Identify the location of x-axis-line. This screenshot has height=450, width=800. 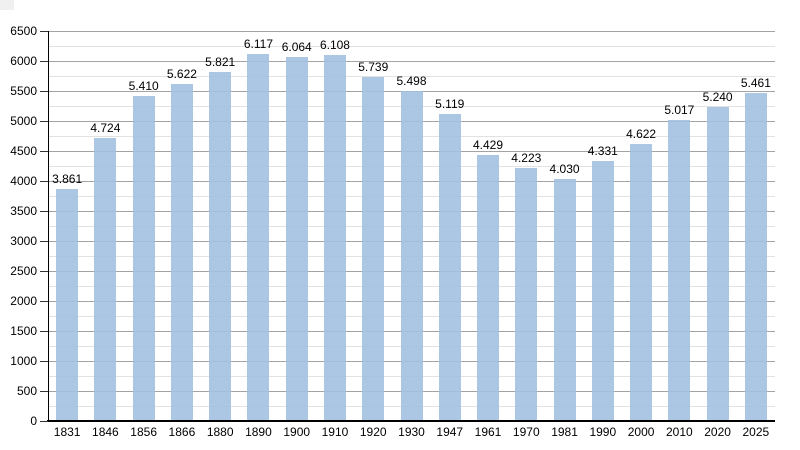
(411, 421).